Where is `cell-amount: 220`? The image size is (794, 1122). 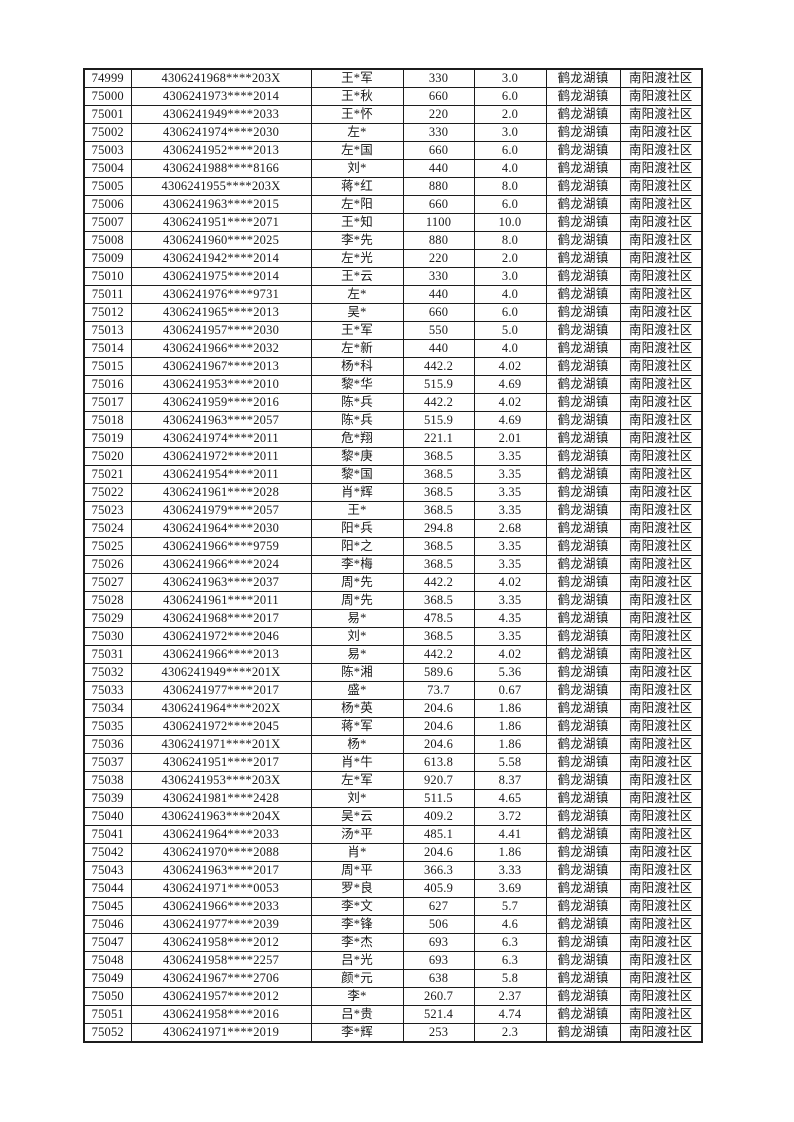
cell-amount: 220 is located at coordinates (438, 114).